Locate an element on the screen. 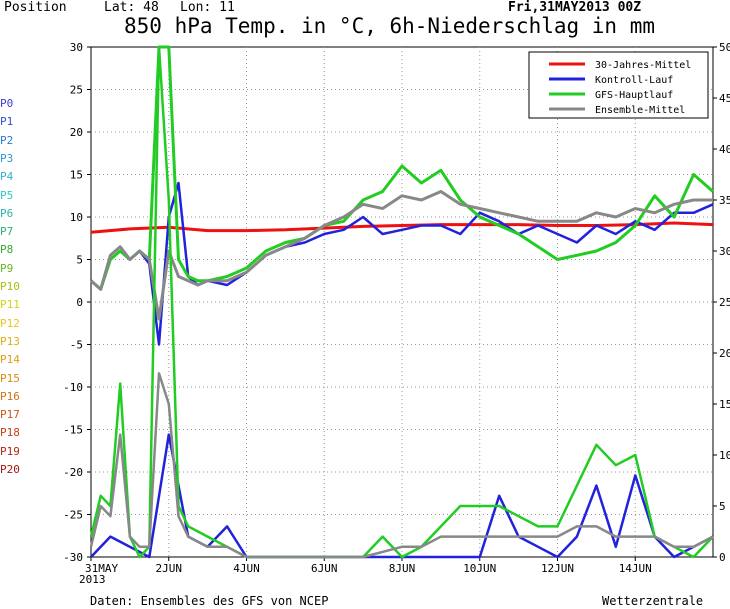  left-tick-label: 25 is located at coordinates (76, 90).